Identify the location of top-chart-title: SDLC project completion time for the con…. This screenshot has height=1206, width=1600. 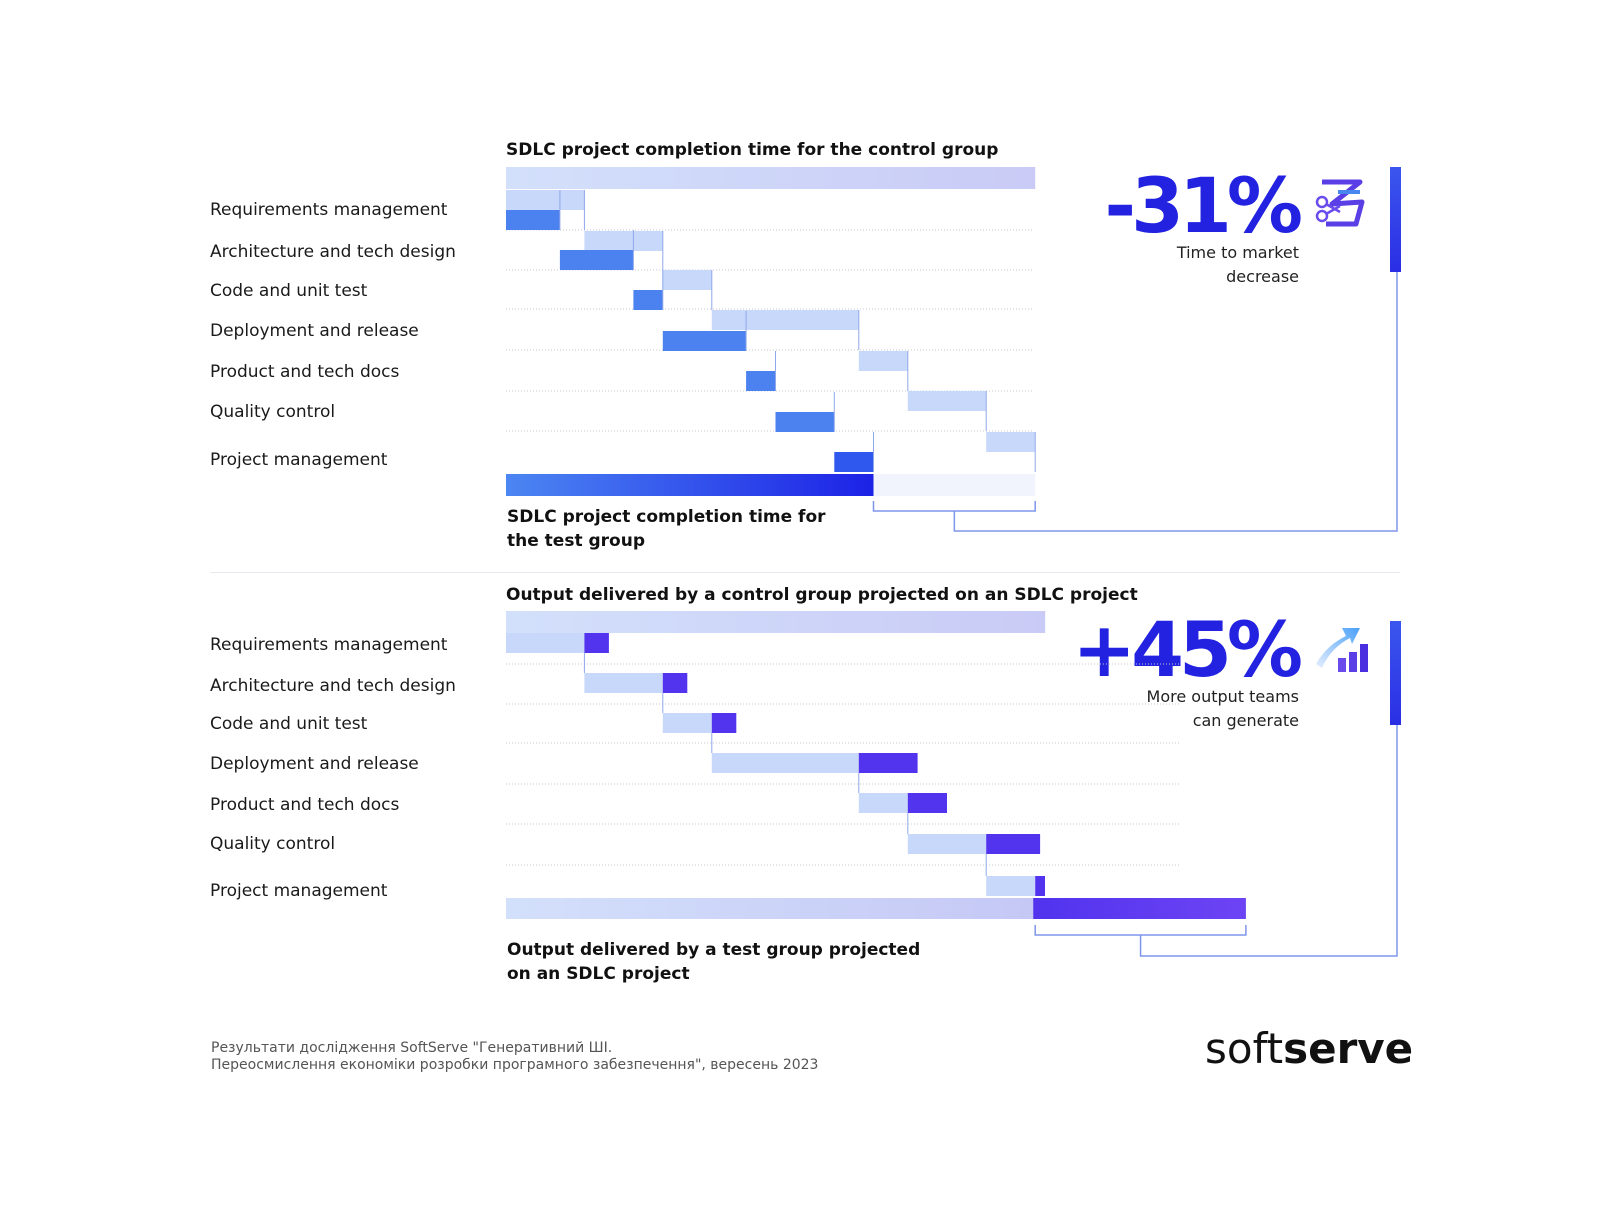
(752, 150).